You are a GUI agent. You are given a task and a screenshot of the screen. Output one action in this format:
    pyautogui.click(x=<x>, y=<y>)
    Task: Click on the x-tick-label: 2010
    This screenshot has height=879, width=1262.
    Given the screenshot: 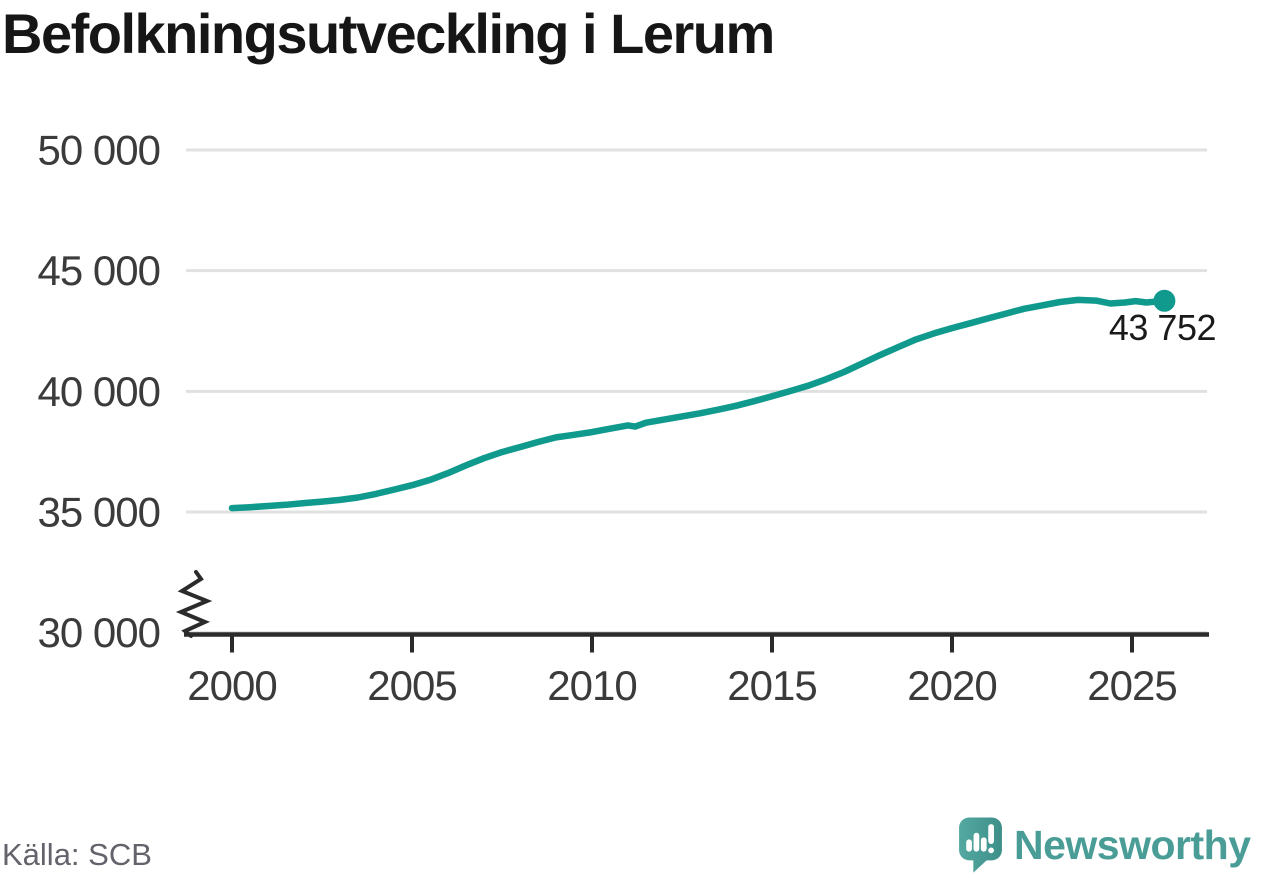 What is the action you would take?
    pyautogui.click(x=591, y=685)
    